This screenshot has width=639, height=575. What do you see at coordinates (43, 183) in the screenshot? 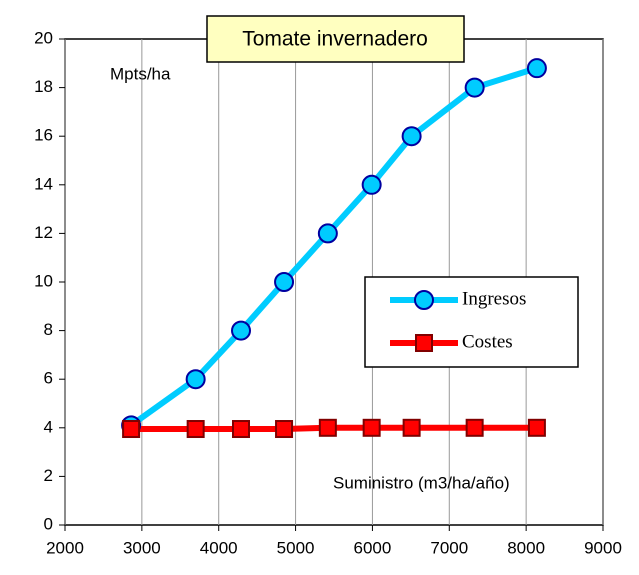
I see `y-tick-label: 14` at bounding box center [43, 183].